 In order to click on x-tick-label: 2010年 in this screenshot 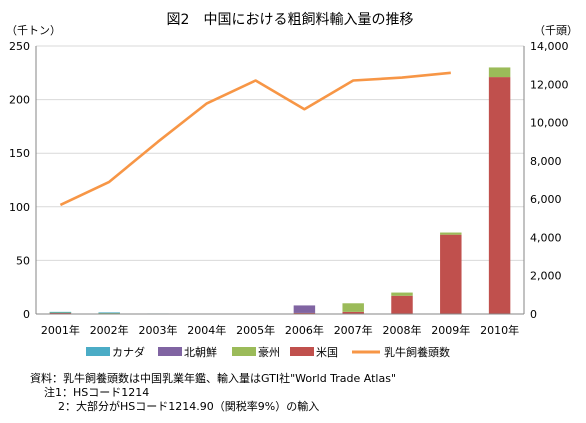, I will do `click(499, 330)`.